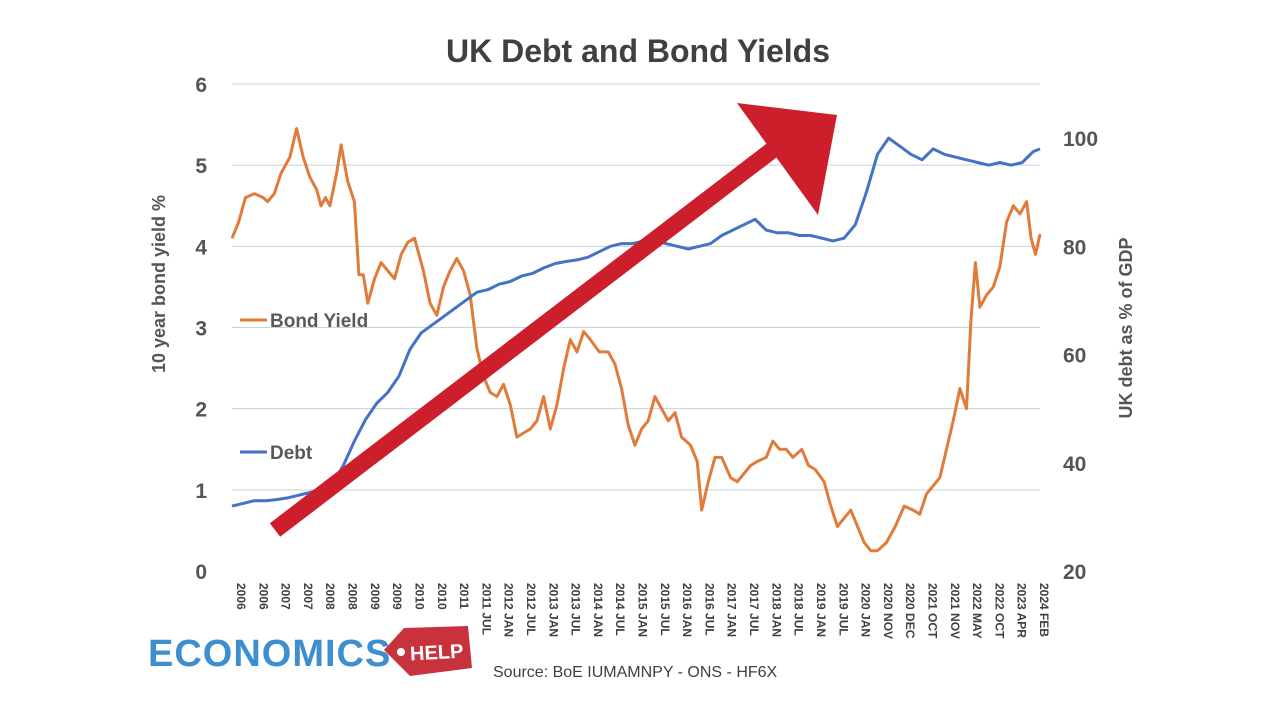  I want to click on x-tick-label: 2024 FEB, so click(1044, 610).